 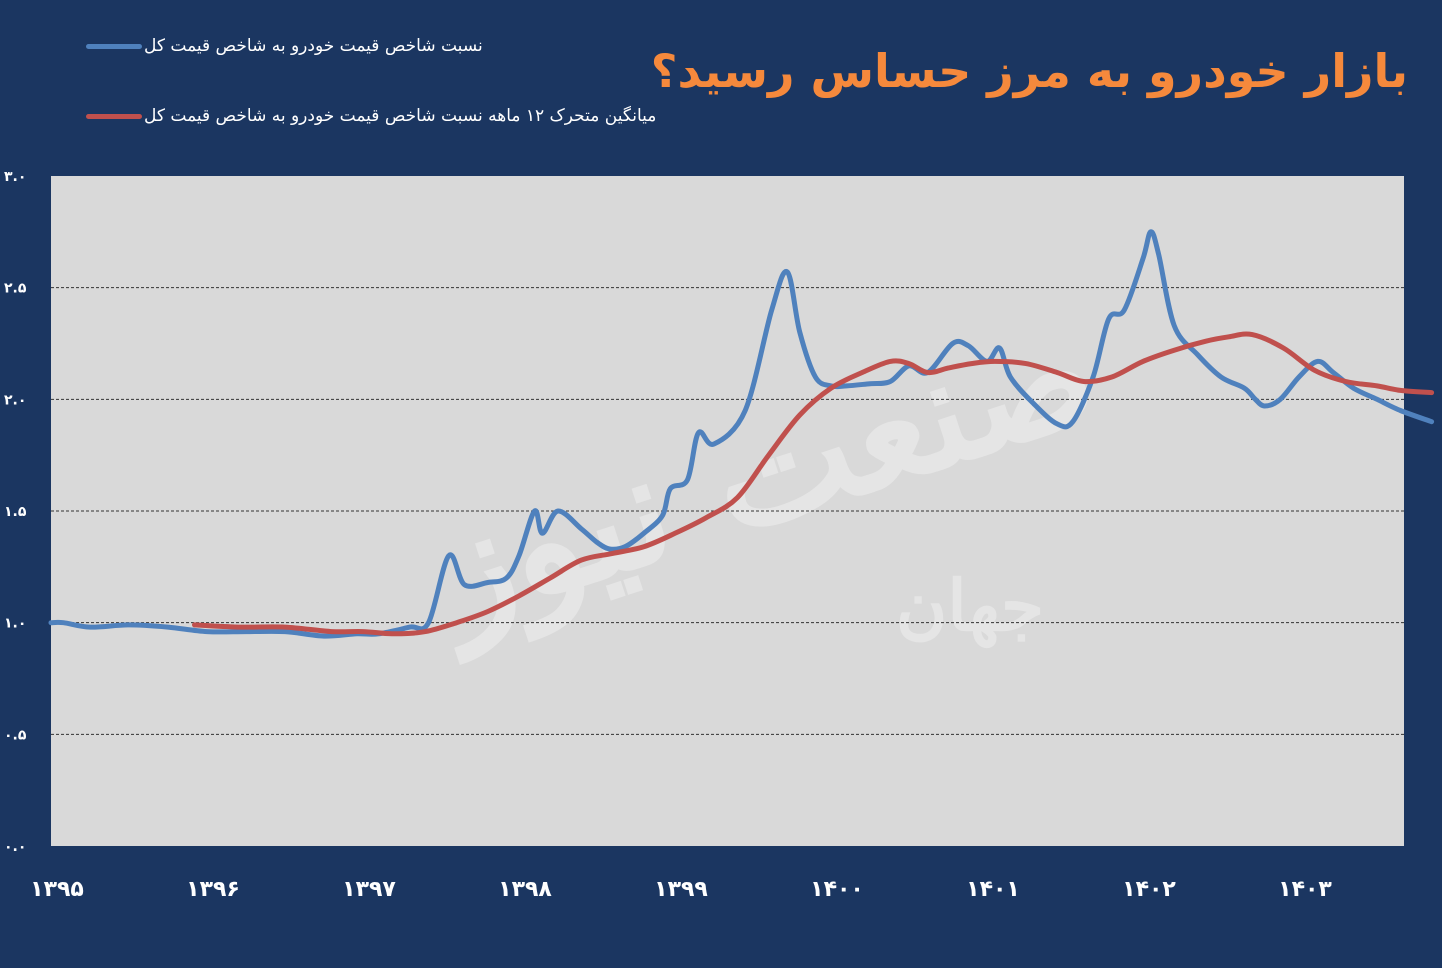 I want to click on y-tick-label: ۰.۵, so click(x=15, y=735).